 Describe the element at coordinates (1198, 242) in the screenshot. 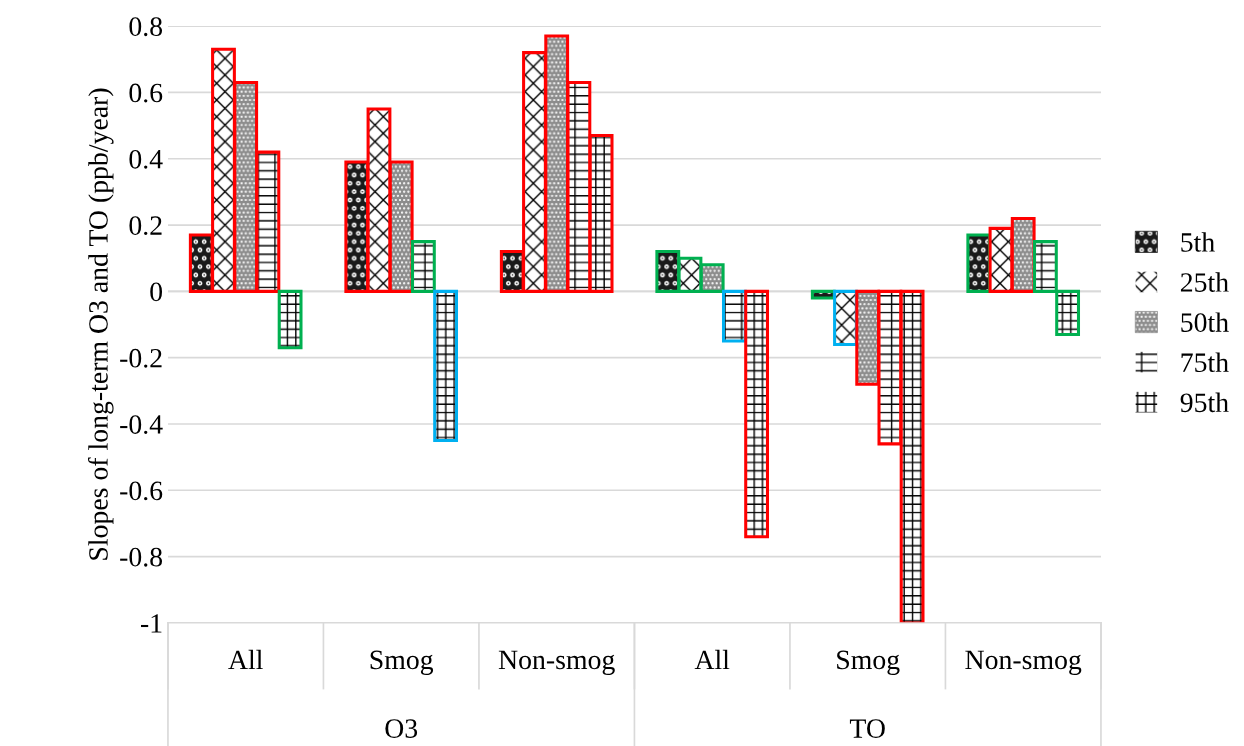

I see `legend-label: 5th` at that location.